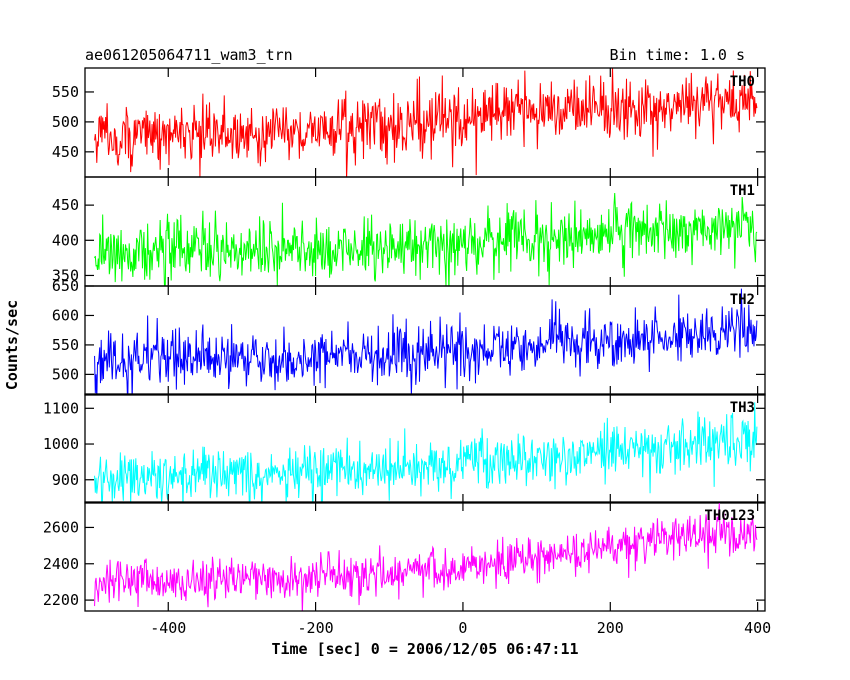 Image resolution: width=850 pixels, height=680 pixels. What do you see at coordinates (65, 240) in the screenshot?
I see `y-tick-label: 400` at bounding box center [65, 240].